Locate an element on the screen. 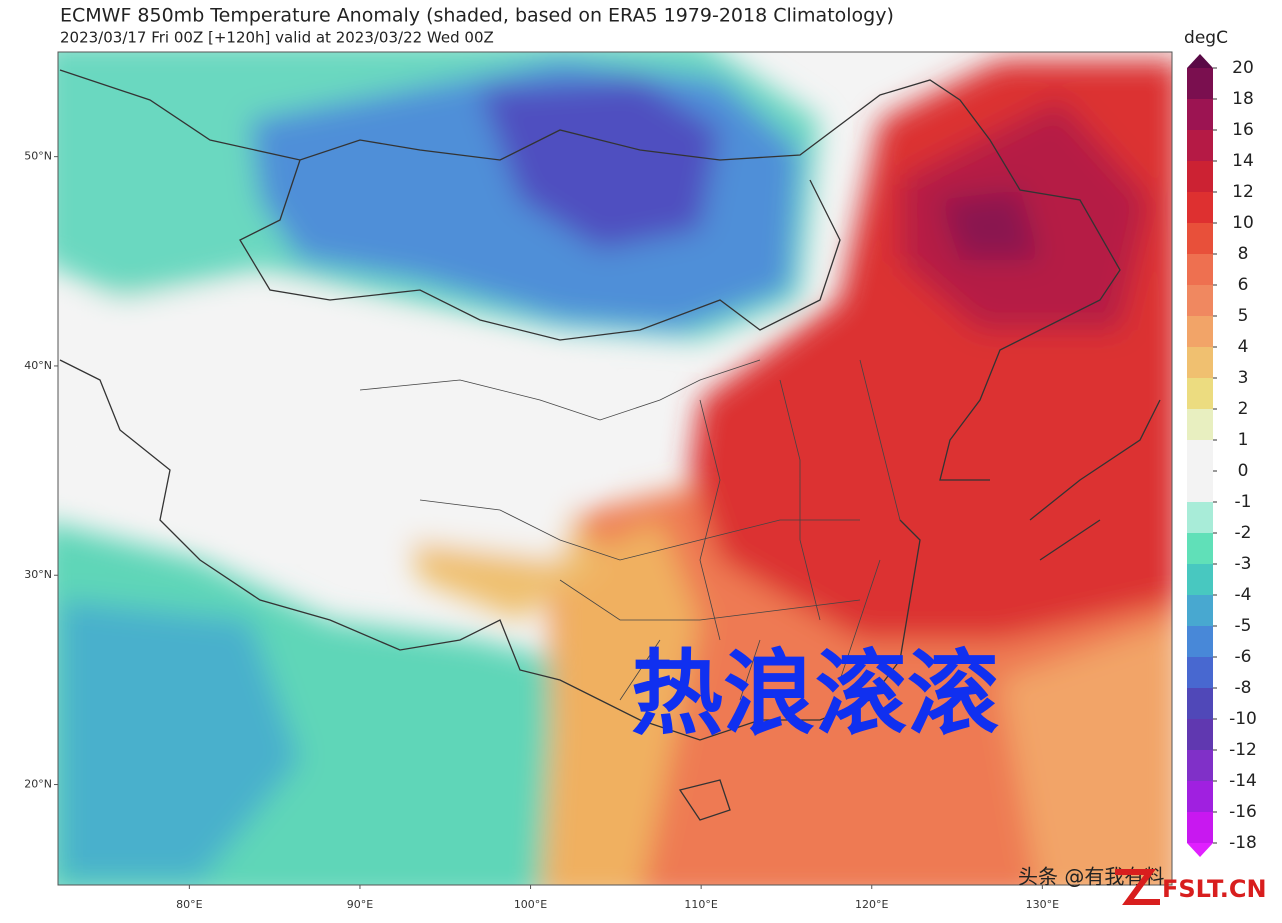 This screenshot has height=923, width=1282. colorbar-label: -16 is located at coordinates (1243, 812).